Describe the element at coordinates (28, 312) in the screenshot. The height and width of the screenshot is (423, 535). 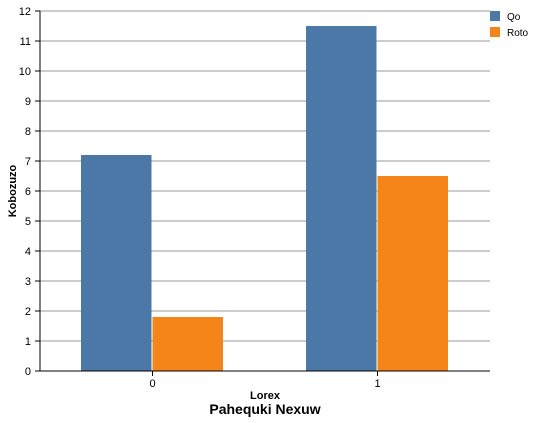
I see `y-tick-label: 2` at that location.